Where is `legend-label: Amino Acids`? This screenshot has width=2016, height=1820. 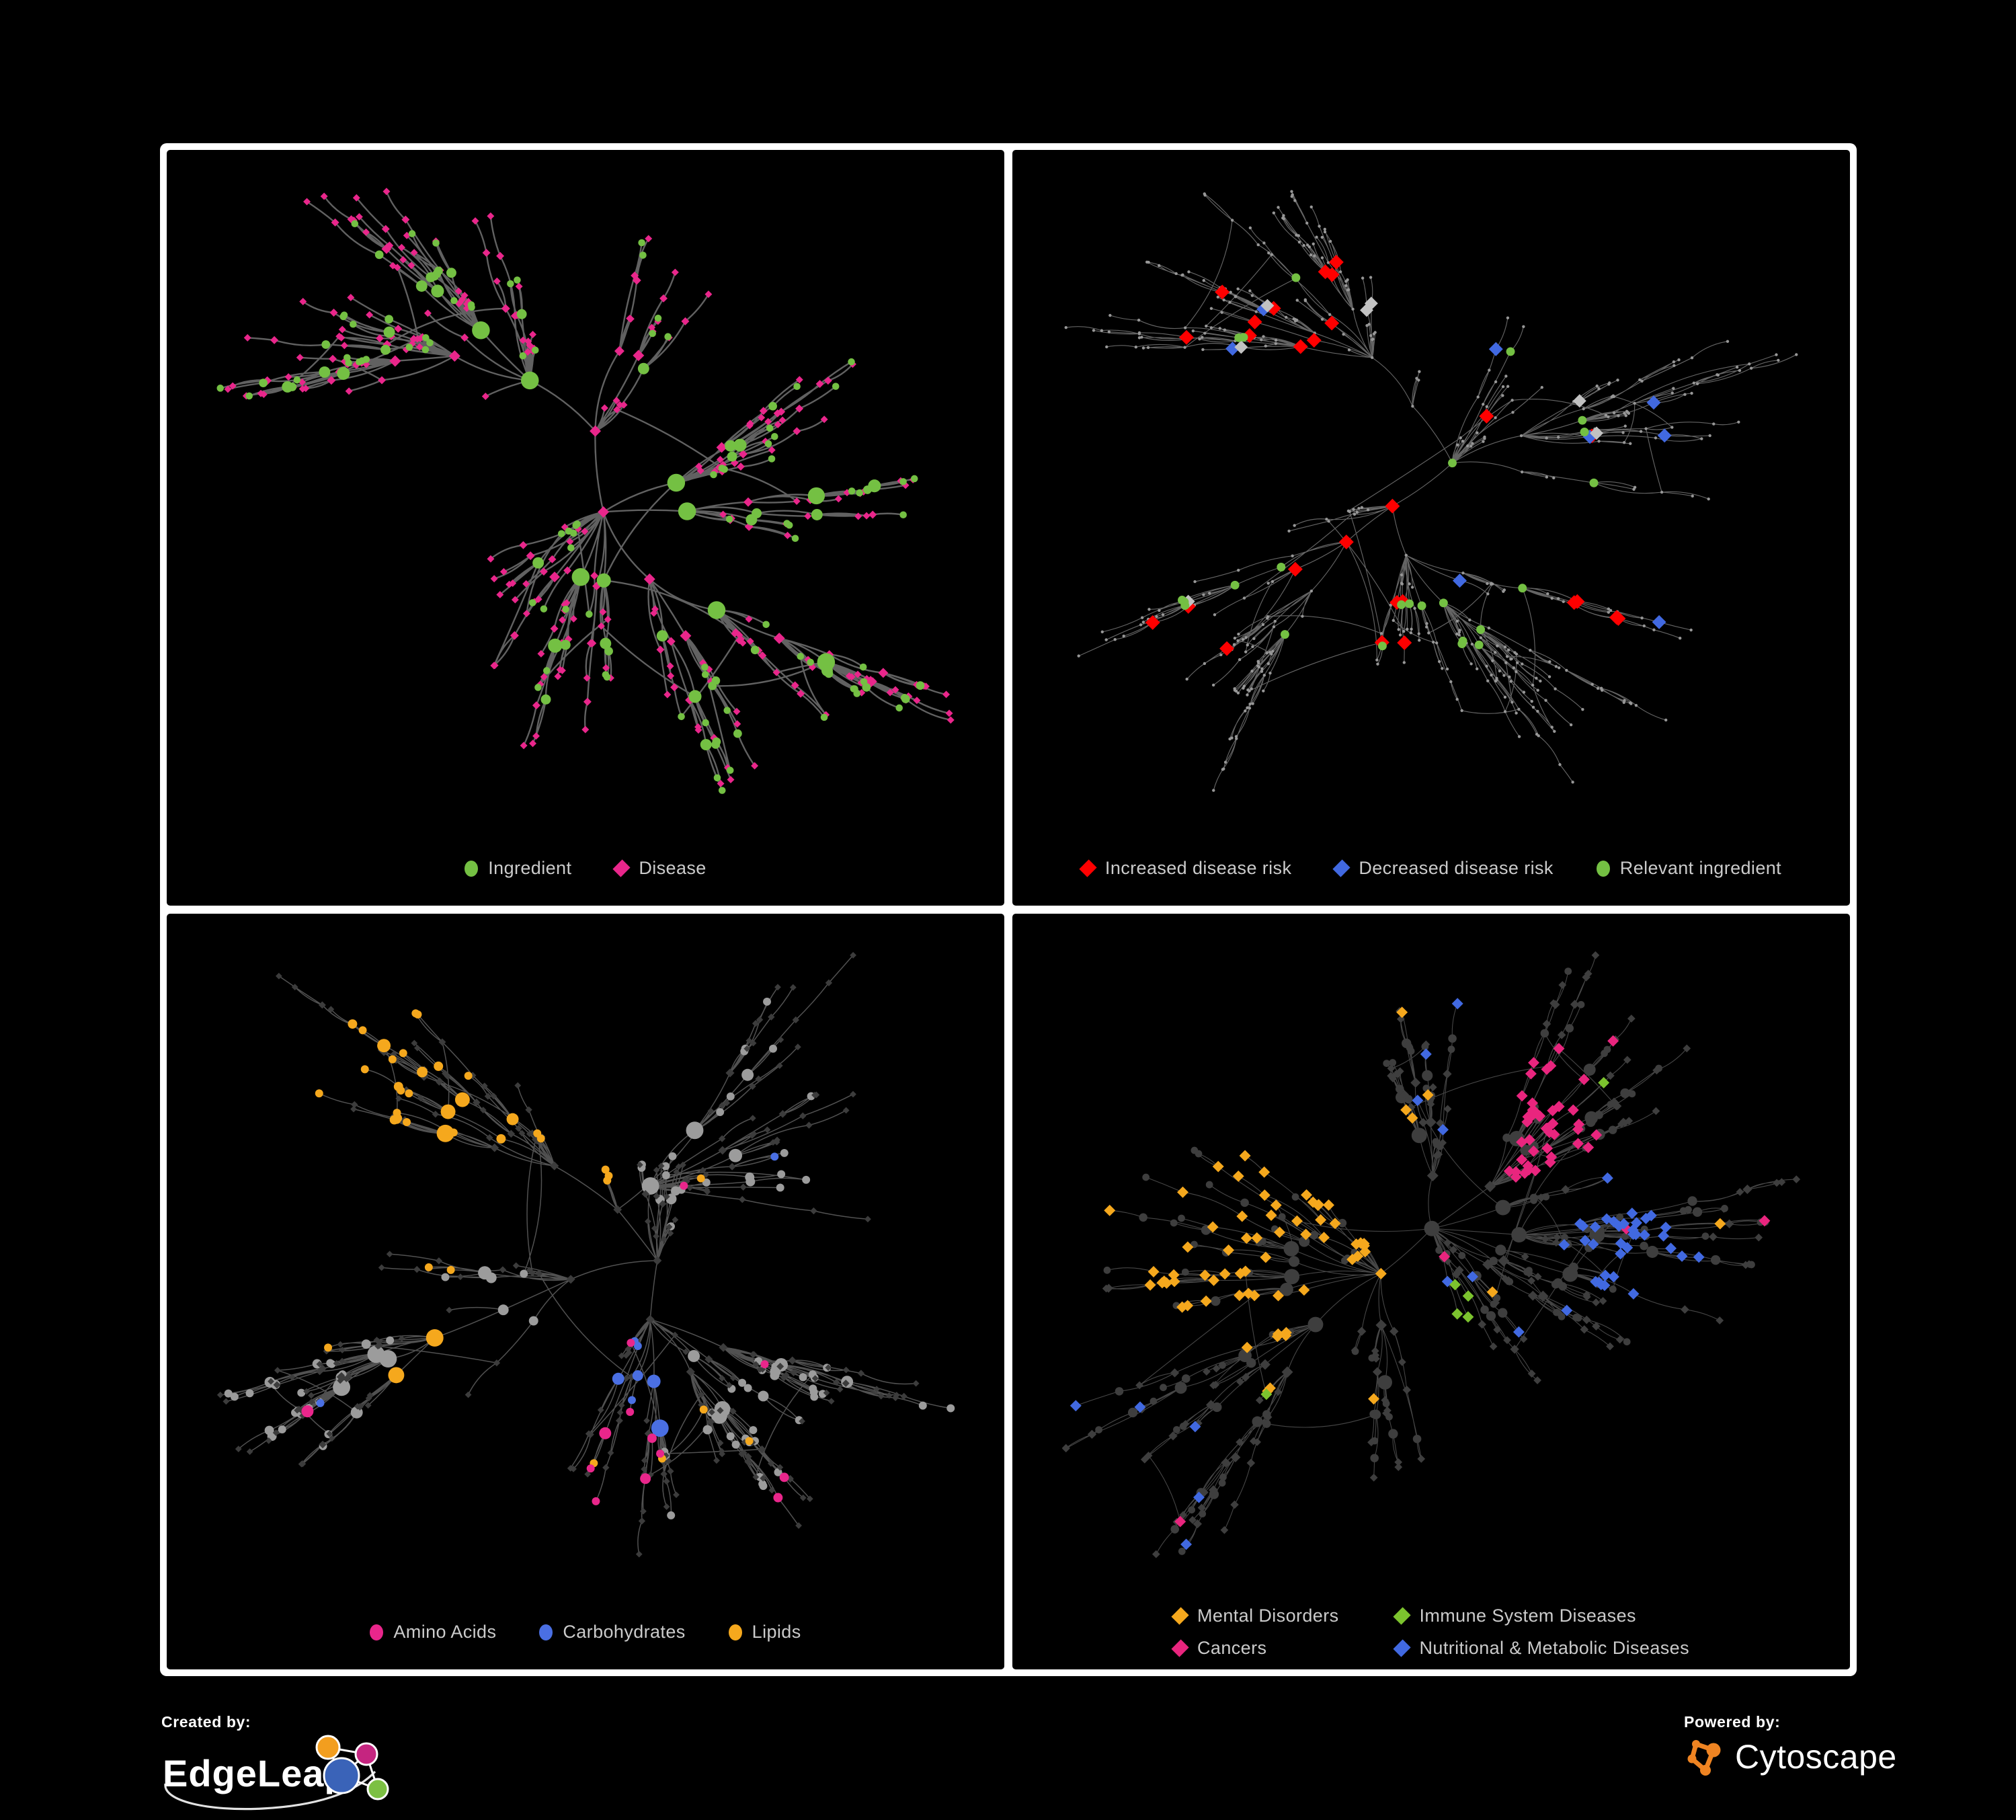
legend-label: Amino Acids is located at coordinates (445, 1632).